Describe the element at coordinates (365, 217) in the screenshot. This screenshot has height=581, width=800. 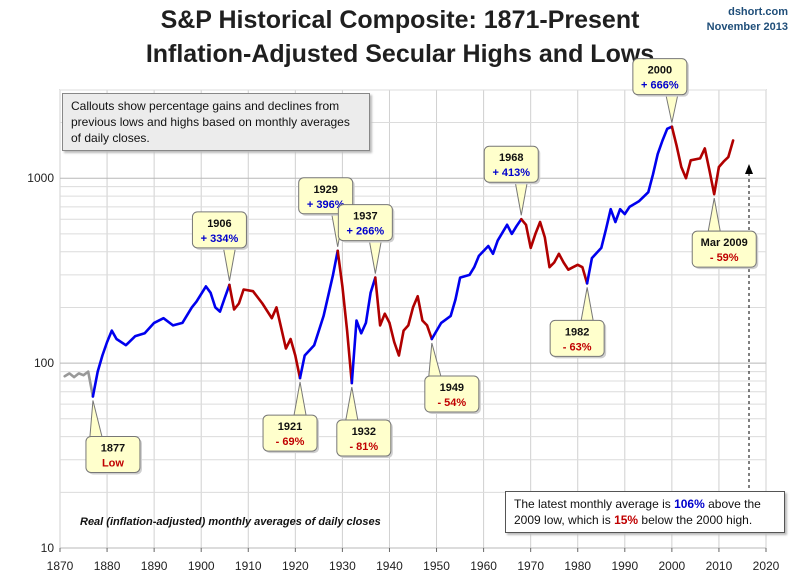
I see `callout-year: 1937` at that location.